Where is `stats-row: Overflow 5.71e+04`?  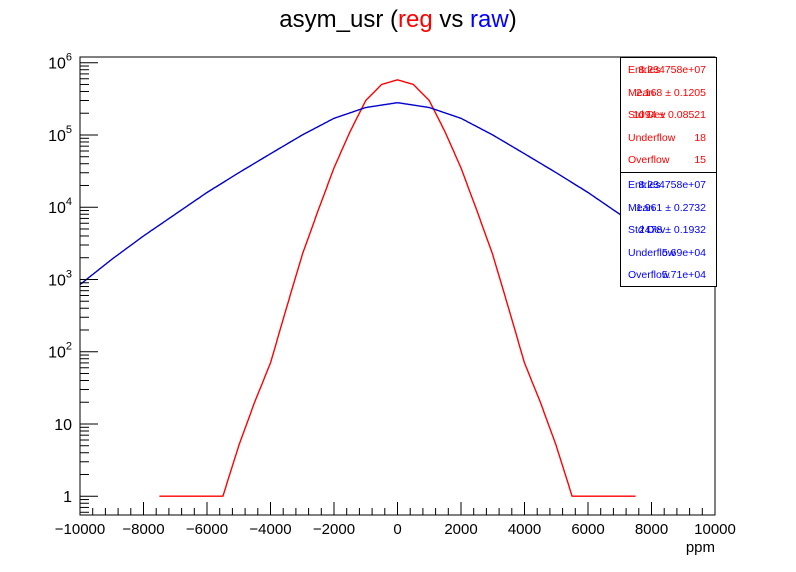 stats-row: Overflow 5.71e+04 is located at coordinates (668, 275).